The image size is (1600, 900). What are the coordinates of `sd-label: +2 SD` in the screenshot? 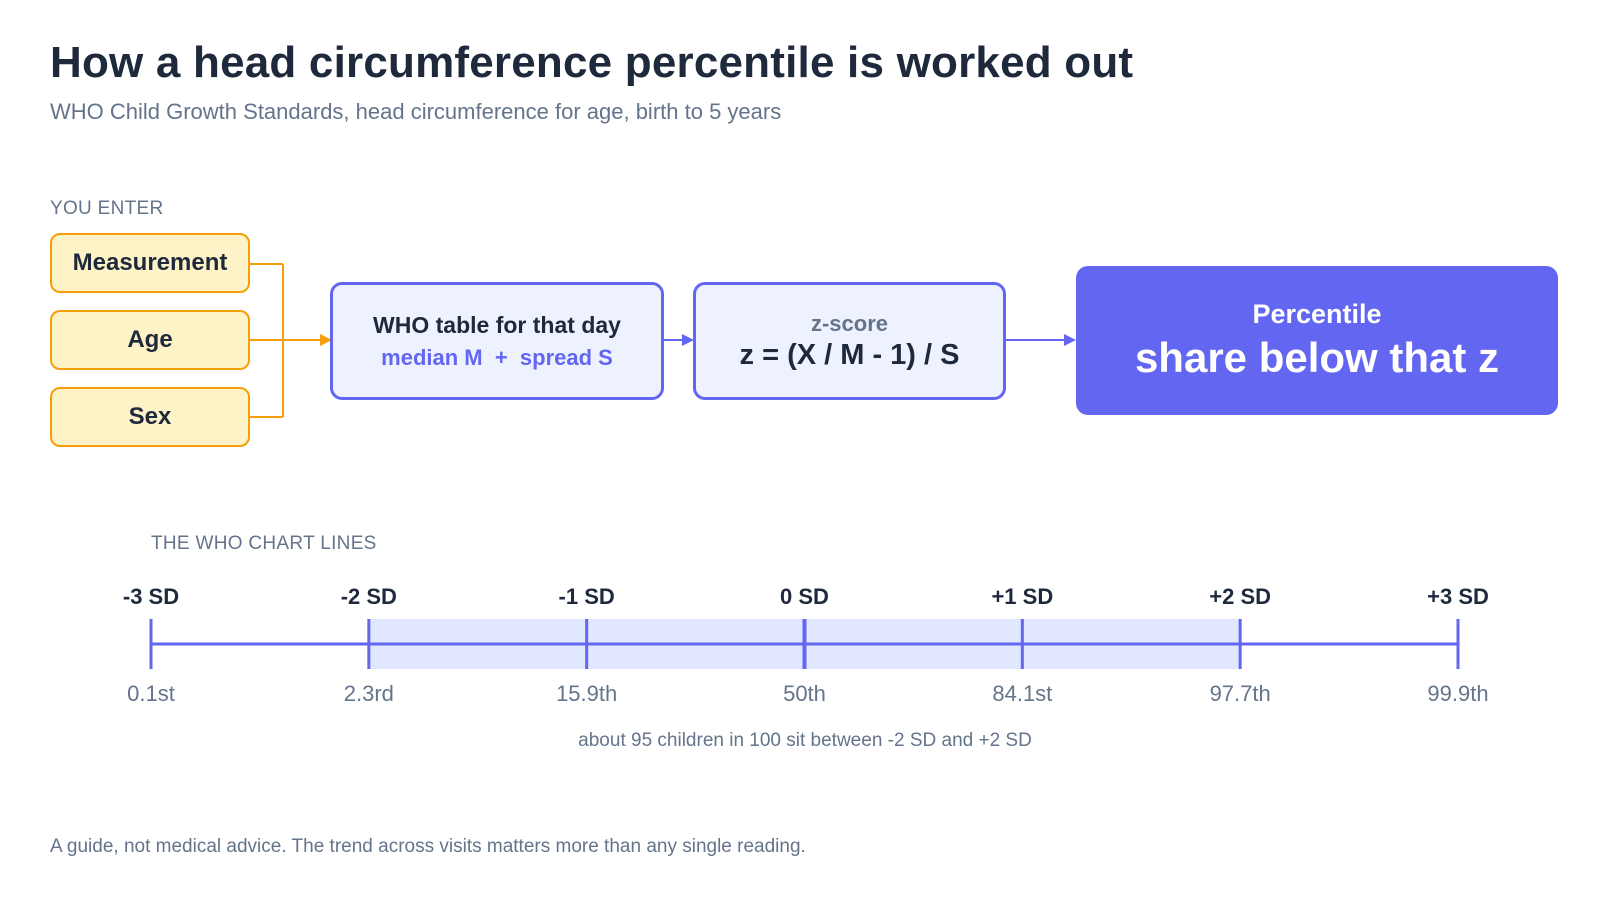 It's located at (1240, 596).